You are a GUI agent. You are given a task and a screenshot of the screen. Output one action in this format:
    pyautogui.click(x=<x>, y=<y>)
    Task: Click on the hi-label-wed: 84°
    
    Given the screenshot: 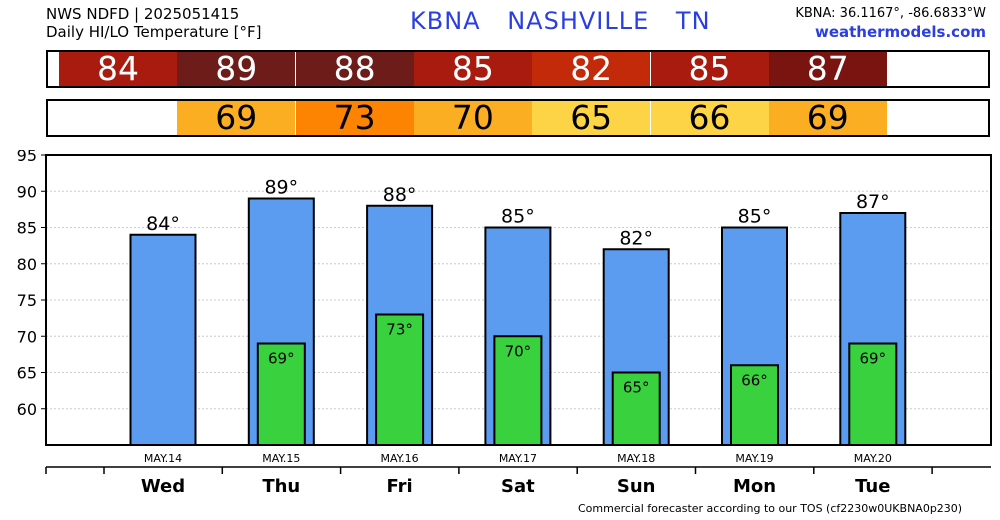 What is the action you would take?
    pyautogui.click(x=163, y=224)
    